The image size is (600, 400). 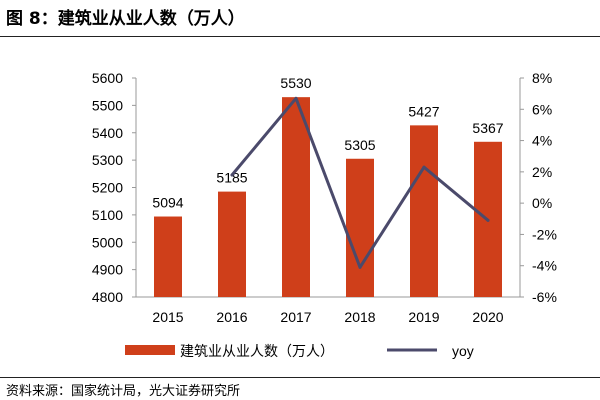 I want to click on y-right-tick-label: -2%, so click(x=544, y=234).